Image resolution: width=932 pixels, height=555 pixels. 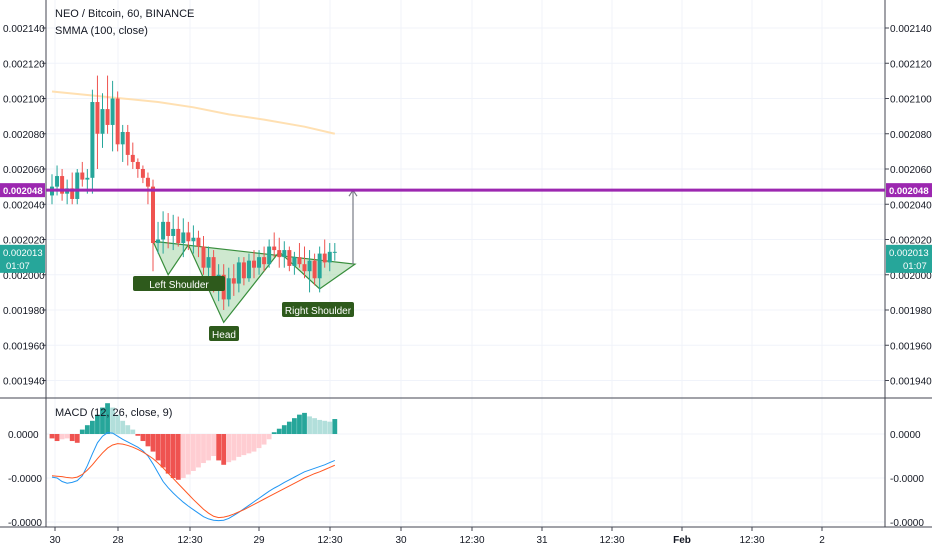 What do you see at coordinates (24, 346) in the screenshot?
I see `price-tick-label-left: 0.001960` at bounding box center [24, 346].